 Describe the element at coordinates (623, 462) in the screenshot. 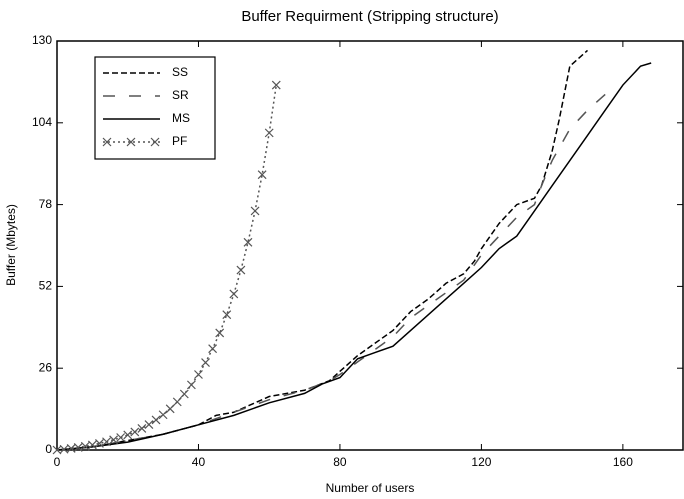

I see `x-tick-label: 160` at that location.